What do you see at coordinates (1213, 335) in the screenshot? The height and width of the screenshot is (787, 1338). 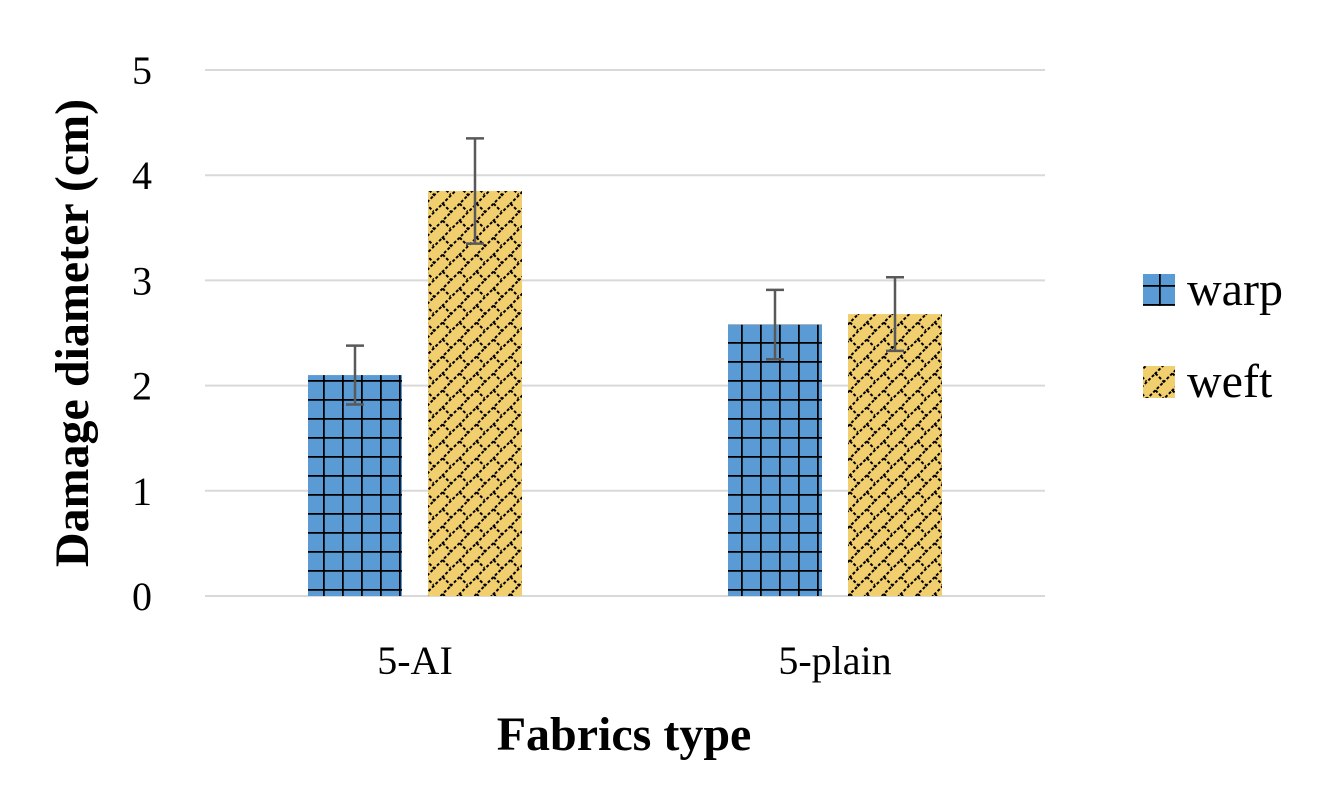 I see `legend: warp weft` at bounding box center [1213, 335].